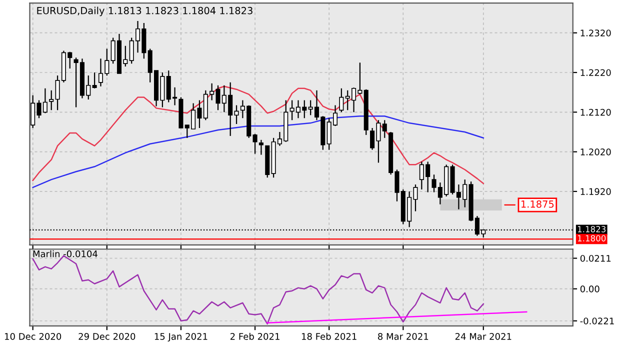  I want to click on chart-title: Marlin -0.0104, so click(65, 254).